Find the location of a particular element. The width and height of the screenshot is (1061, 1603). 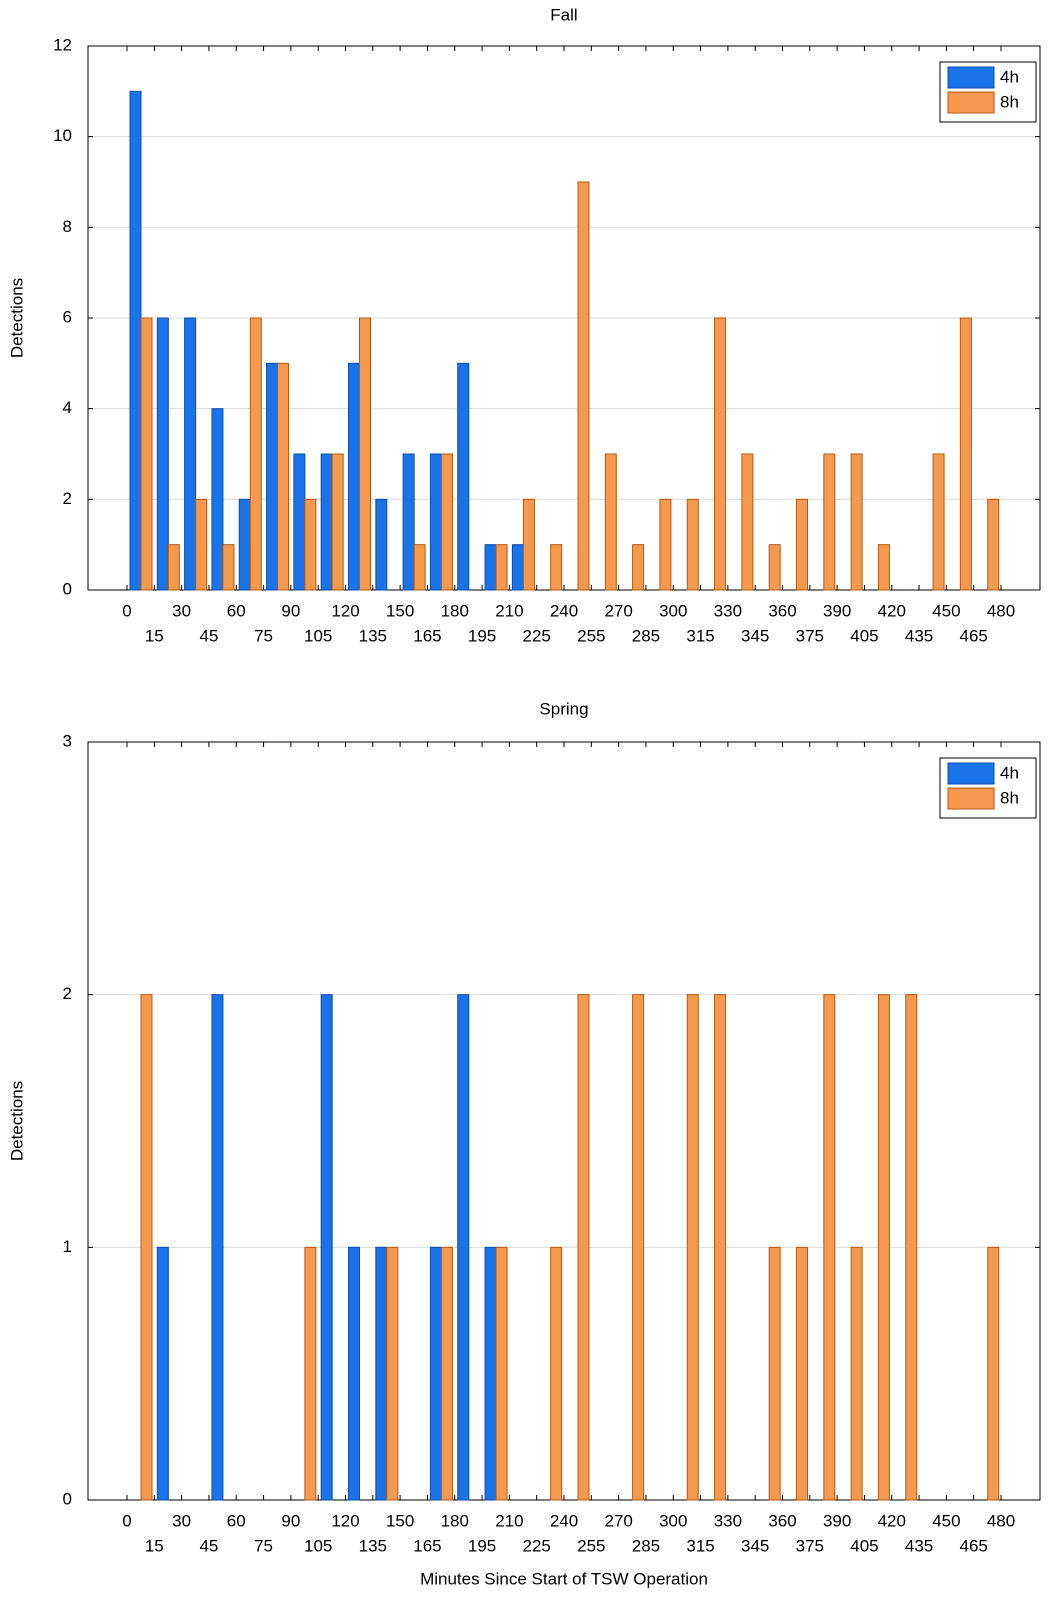

x-tick-label: 255 is located at coordinates (591, 1545).